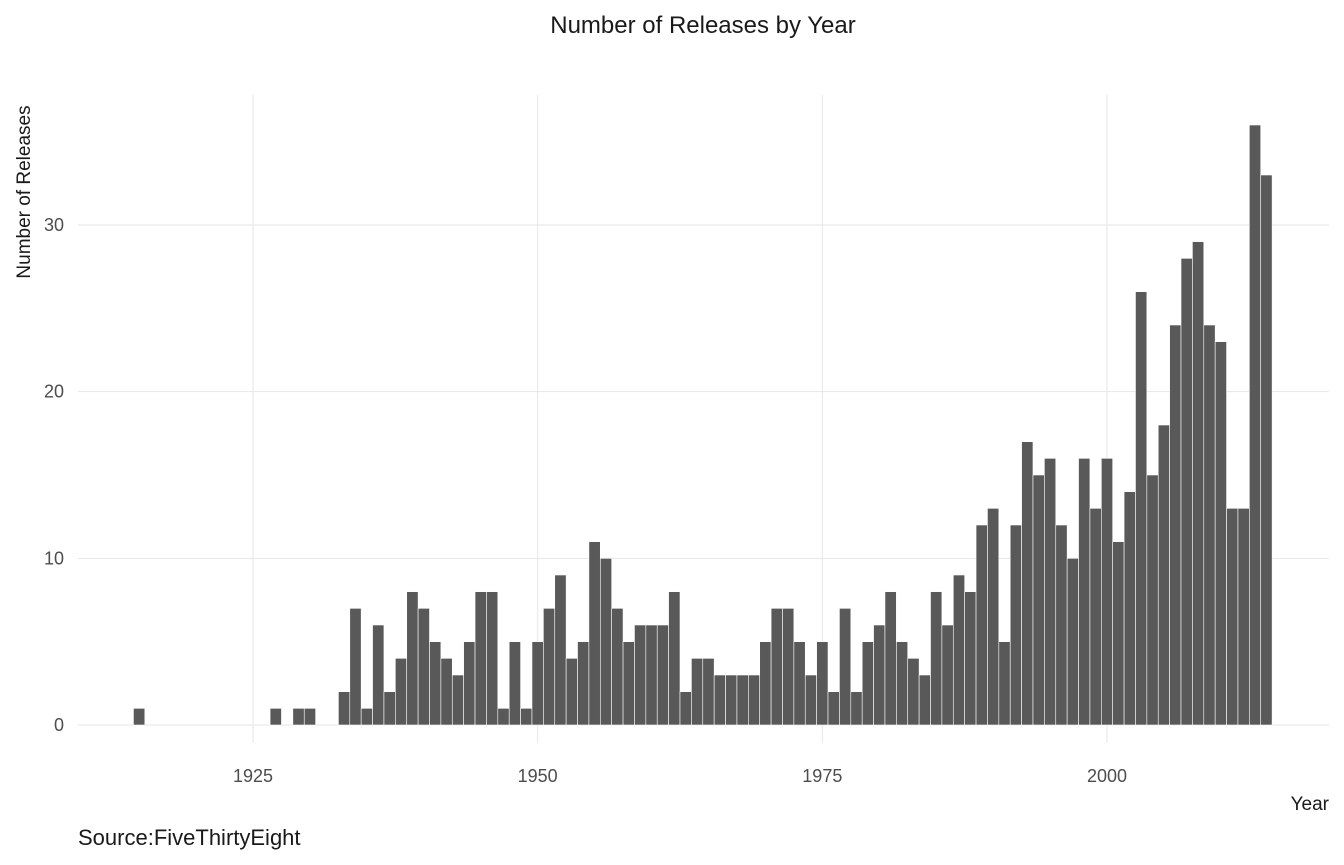 The image size is (1344, 865). What do you see at coordinates (560, 650) in the screenshot?
I see `bar-1952` at bounding box center [560, 650].